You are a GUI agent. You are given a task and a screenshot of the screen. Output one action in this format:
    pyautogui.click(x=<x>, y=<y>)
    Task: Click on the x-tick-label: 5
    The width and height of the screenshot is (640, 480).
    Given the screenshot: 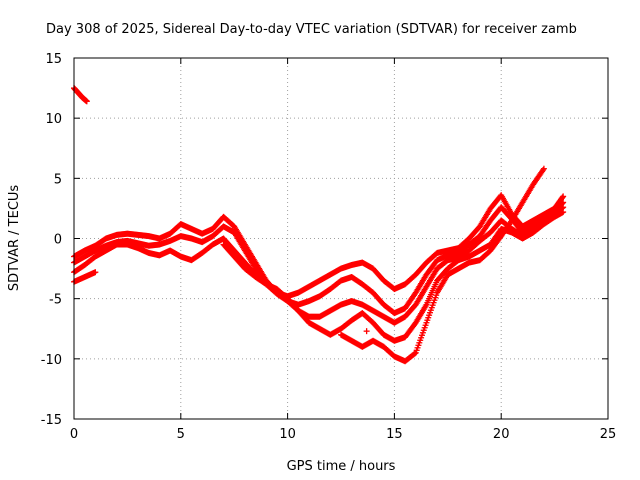 What is the action you would take?
    pyautogui.click(x=181, y=434)
    